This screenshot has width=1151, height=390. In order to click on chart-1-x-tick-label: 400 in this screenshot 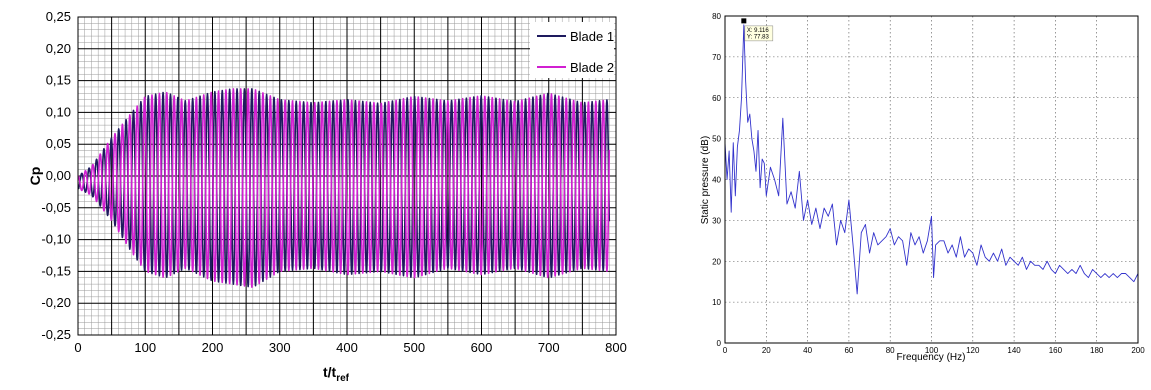, I will do `click(347, 347)`.